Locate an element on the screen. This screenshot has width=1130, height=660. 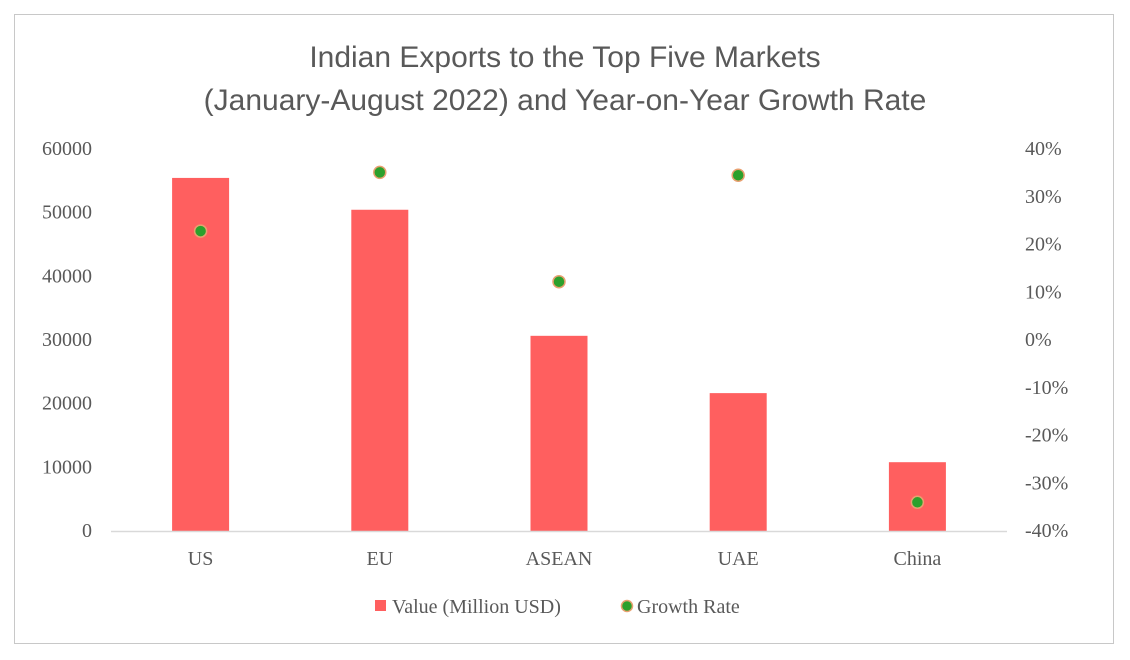
category-label: ASEAN is located at coordinates (559, 559).